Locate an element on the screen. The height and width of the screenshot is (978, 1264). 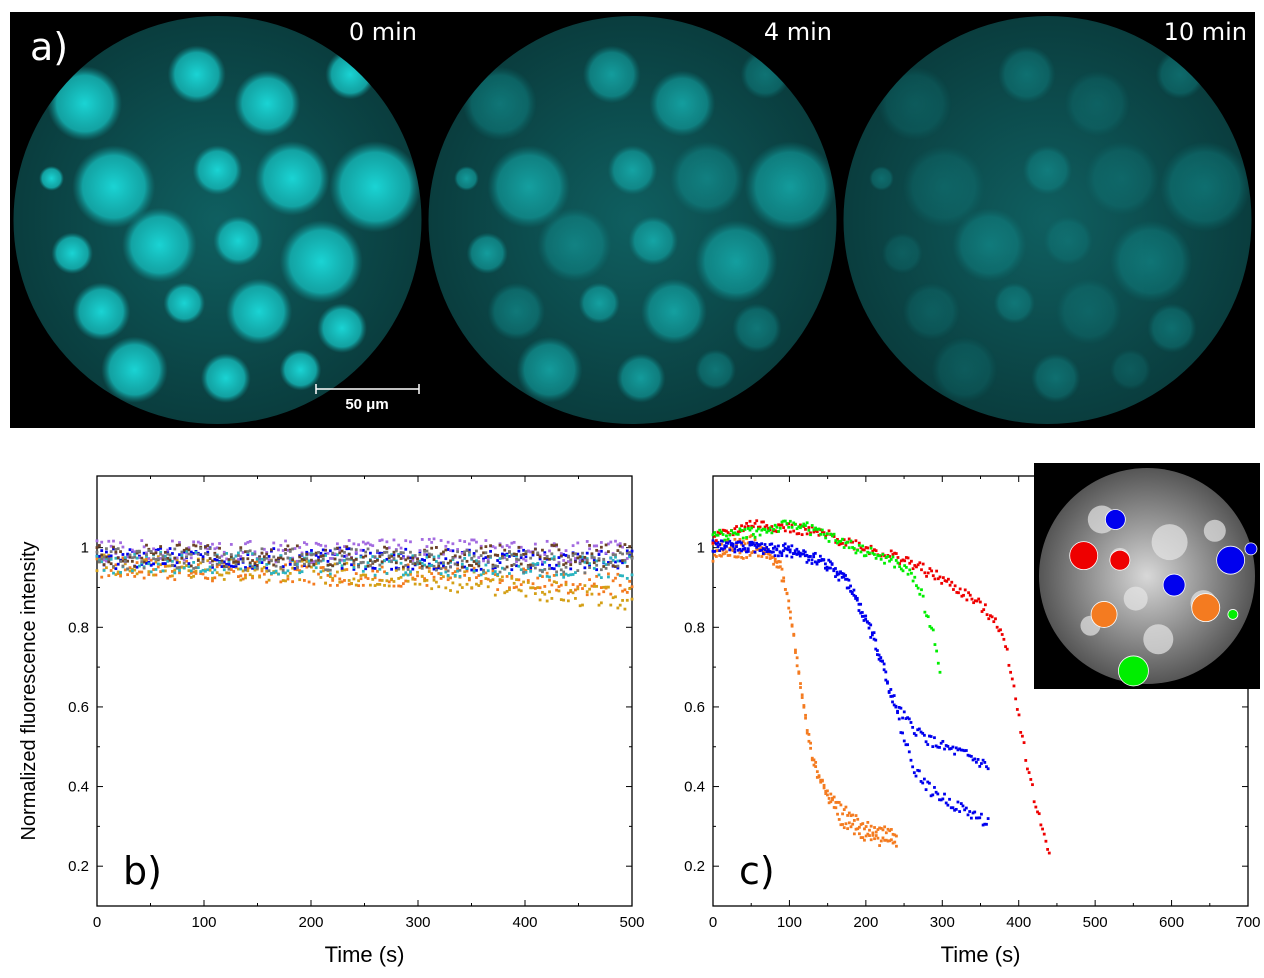
x-tick-label: 700 is located at coordinates (1247, 922).